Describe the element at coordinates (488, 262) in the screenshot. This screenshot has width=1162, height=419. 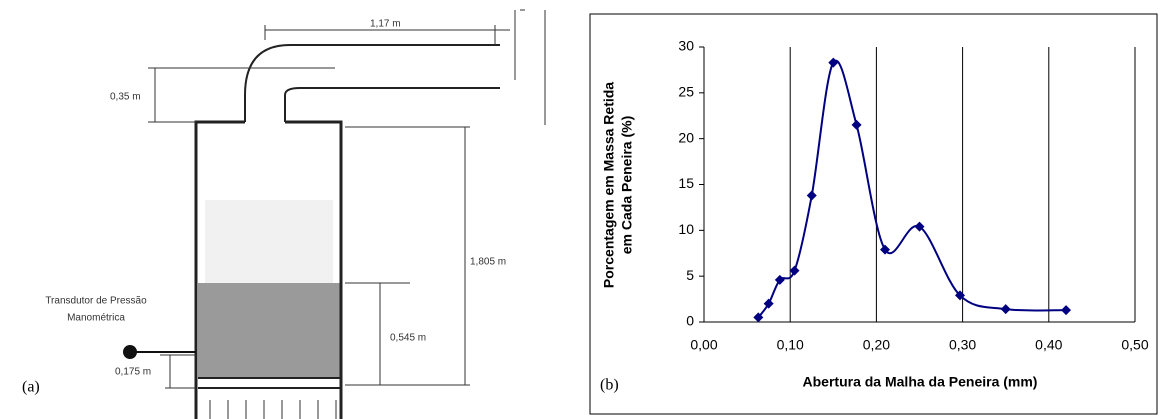
I see `column-height-label: 1,805 m` at that location.